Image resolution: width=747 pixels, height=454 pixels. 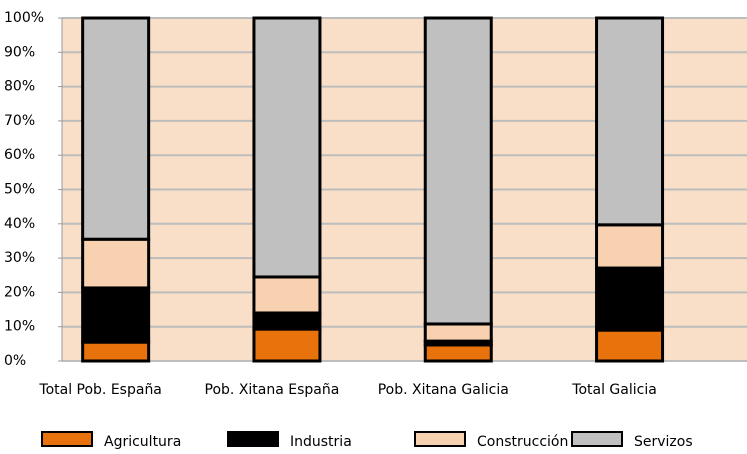 I want to click on legend-label: Servizos, so click(x=663, y=442).